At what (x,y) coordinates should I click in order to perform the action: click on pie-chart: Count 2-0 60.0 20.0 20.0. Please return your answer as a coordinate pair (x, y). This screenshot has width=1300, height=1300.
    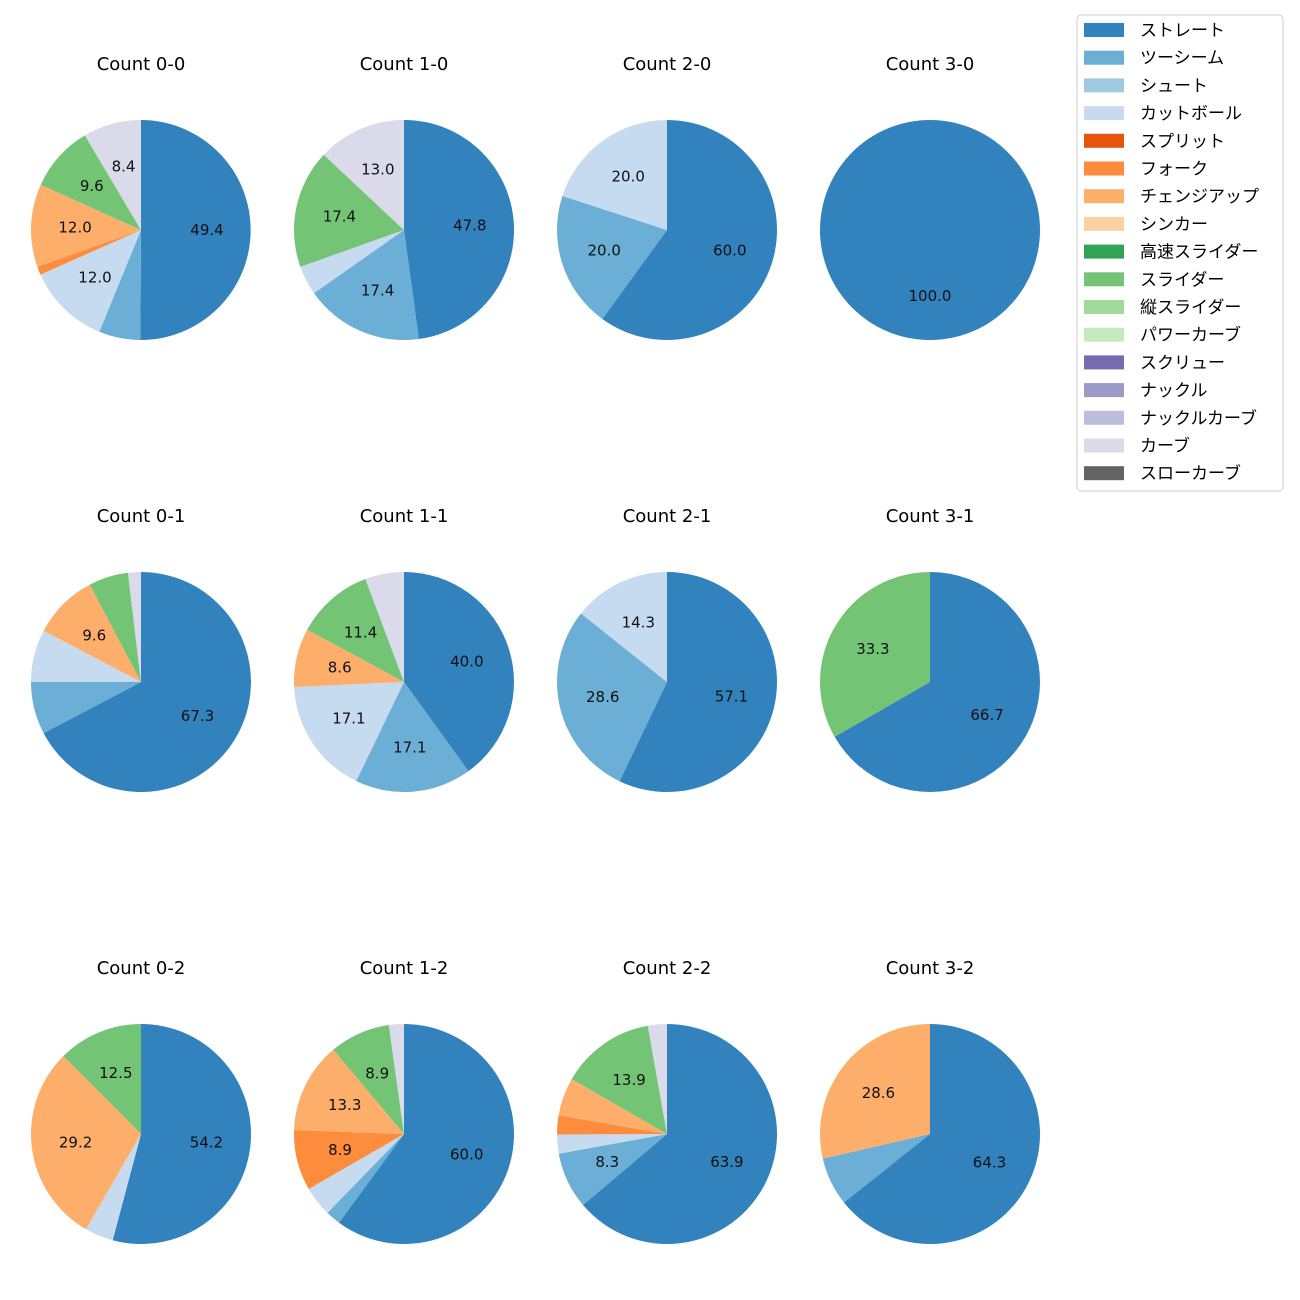
    Looking at the image, I should click on (666, 197).